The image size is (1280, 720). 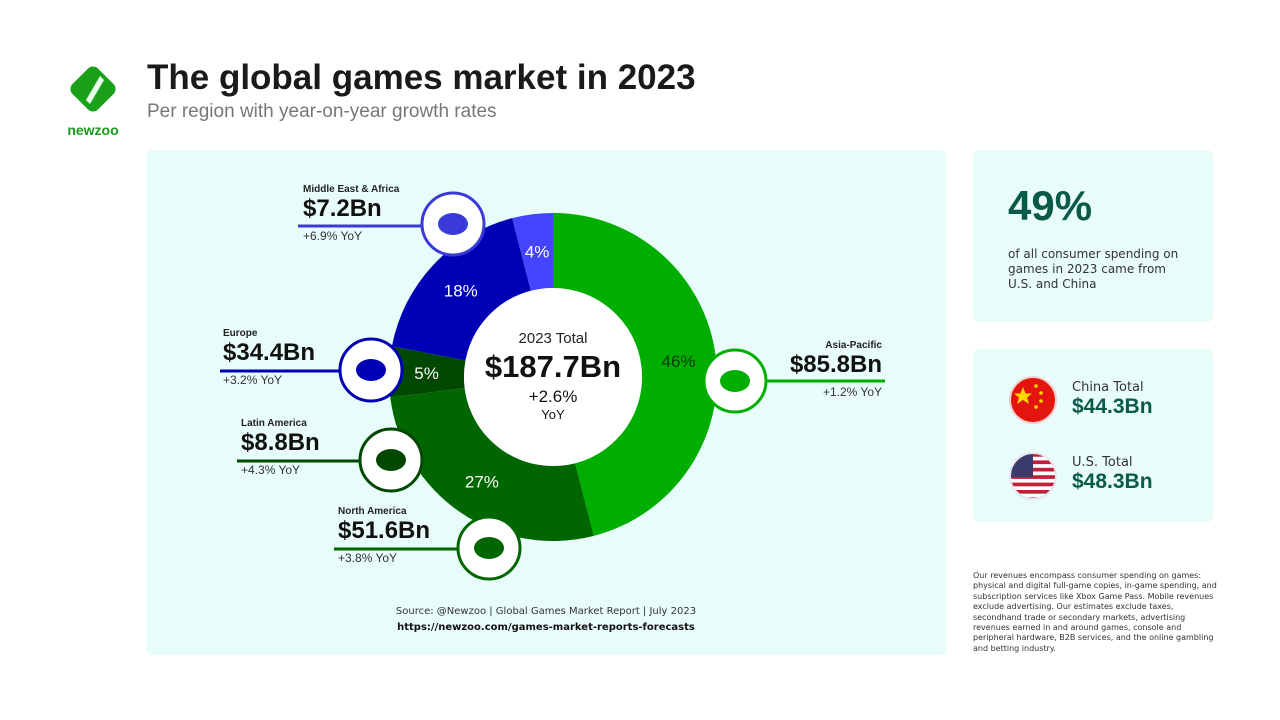 I want to click on slice-middle-east-africa, so click(x=532, y=252).